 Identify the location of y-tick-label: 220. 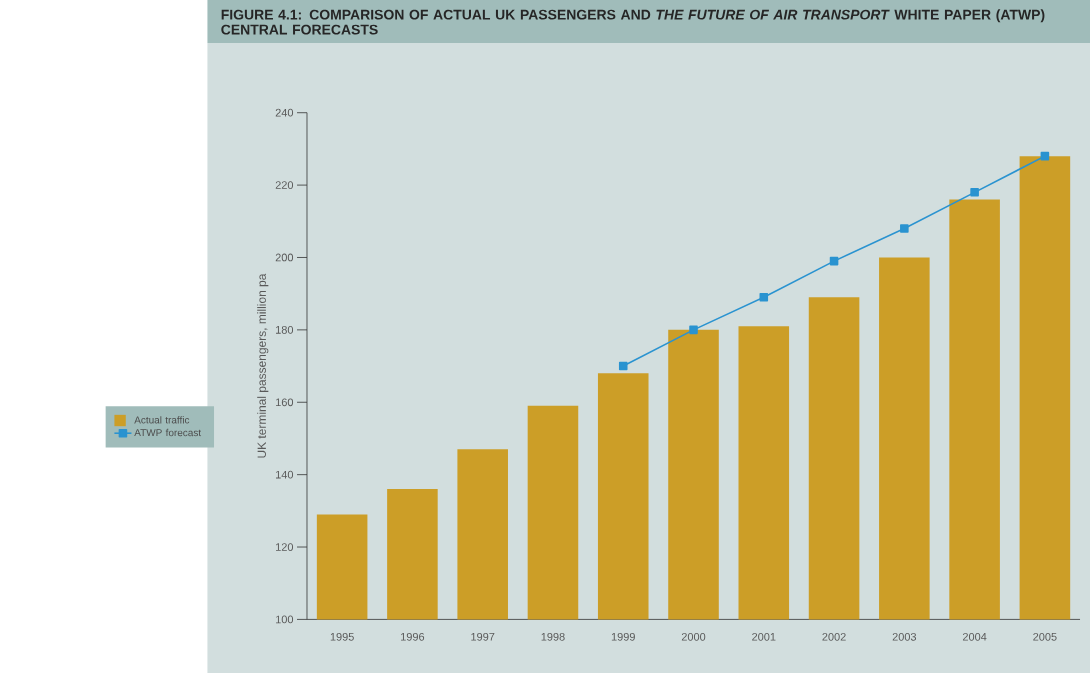
(284, 185).